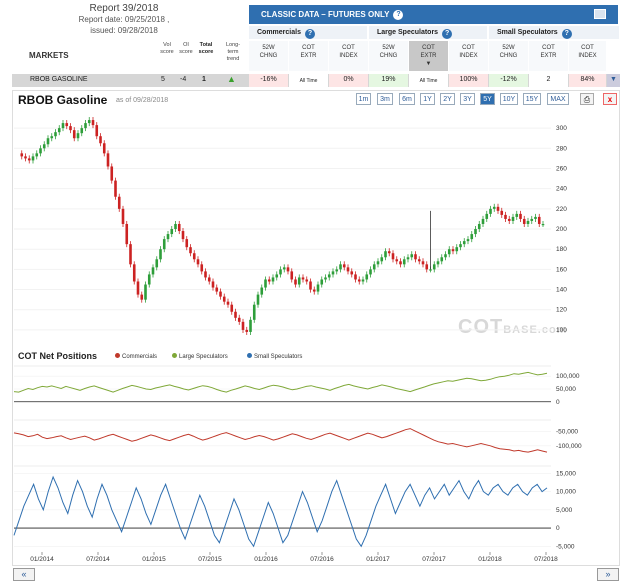 The height and width of the screenshot is (587, 625). What do you see at coordinates (554, 32) in the screenshot?
I see `group-small-speculators: Small Speculators?` at bounding box center [554, 32].